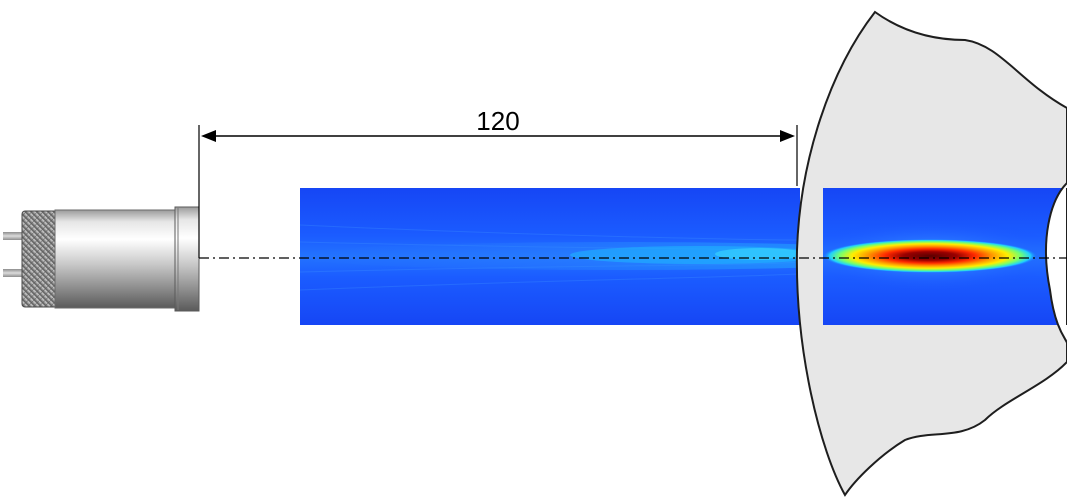  What do you see at coordinates (101, 259) in the screenshot?
I see `ultrasound-transducer-icon` at bounding box center [101, 259].